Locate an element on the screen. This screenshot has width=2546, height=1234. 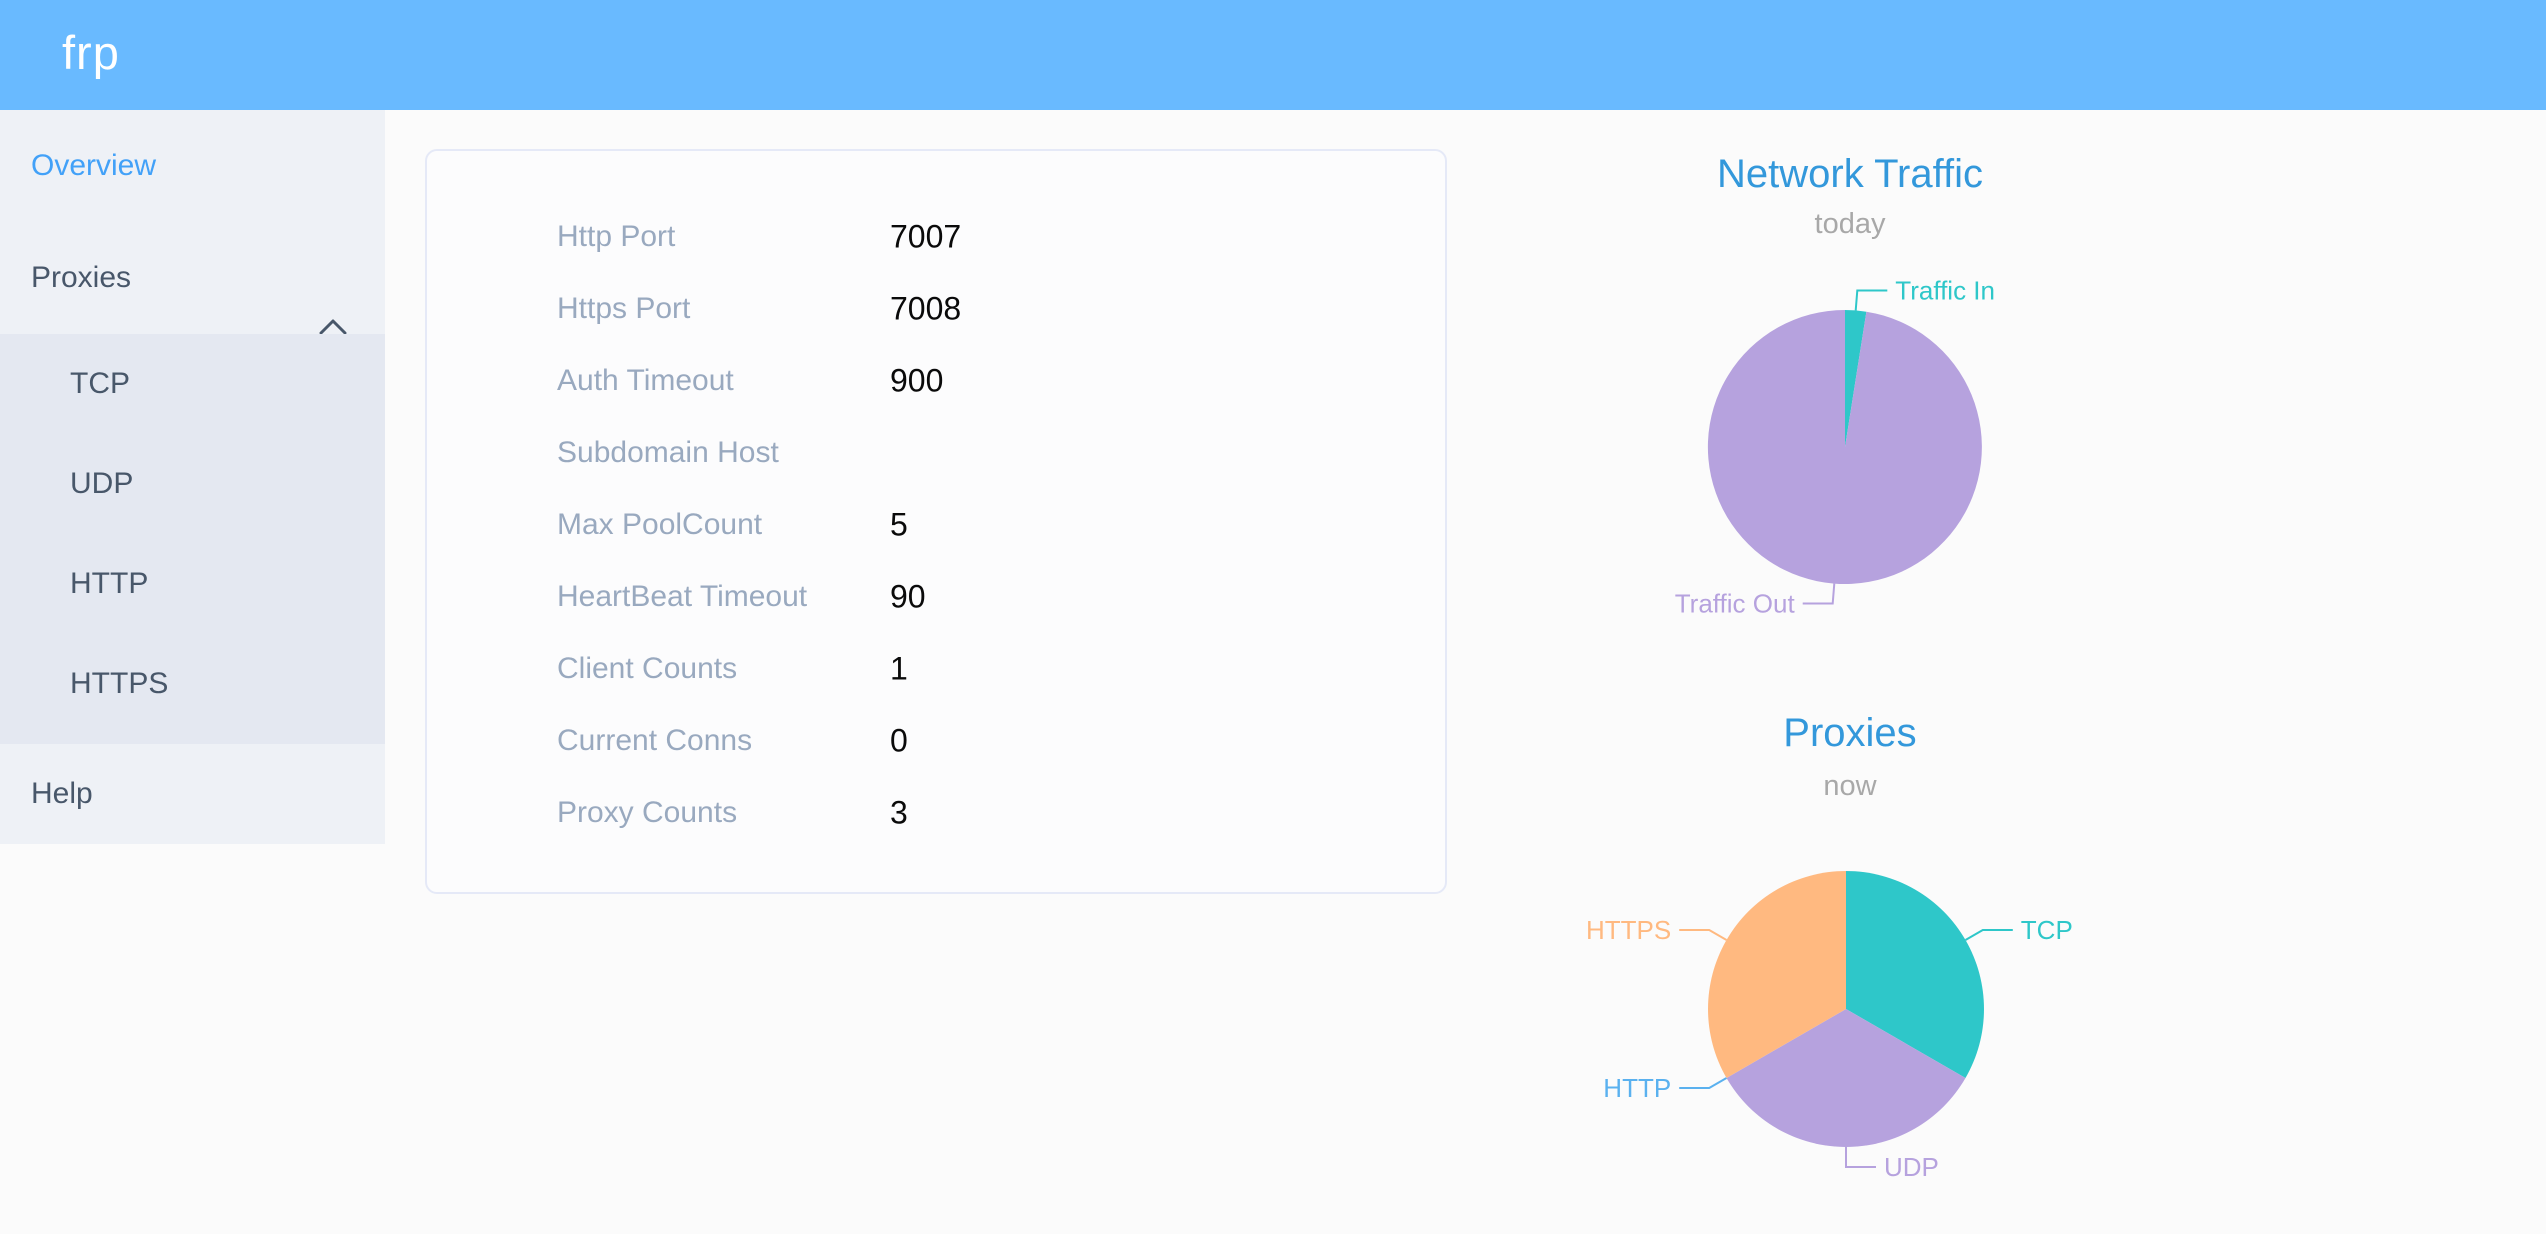
sidebar-item-tcp-label: TCP is located at coordinates (100, 383).